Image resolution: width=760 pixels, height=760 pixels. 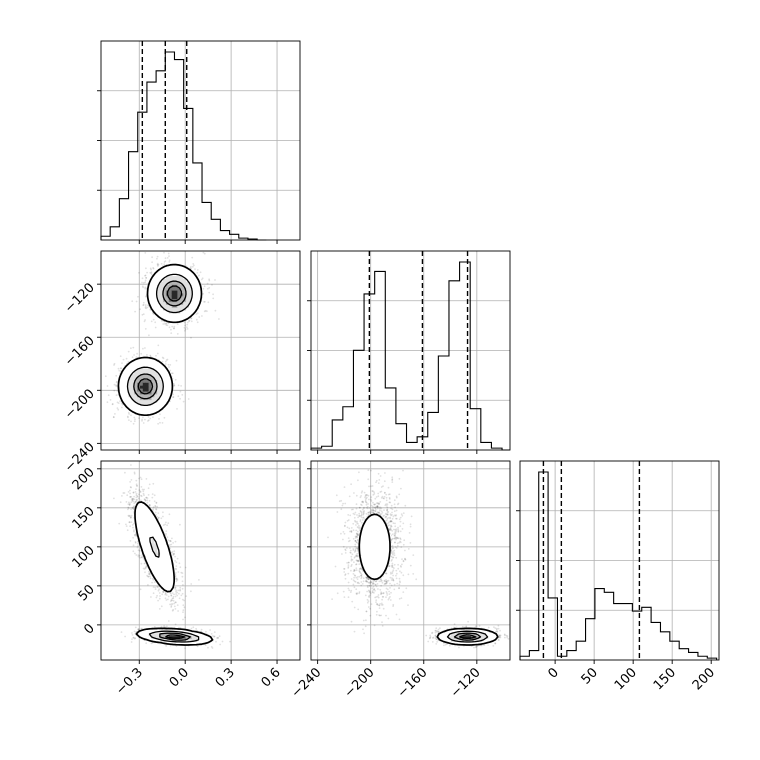 I want to click on contour-line, so click(x=160, y=340).